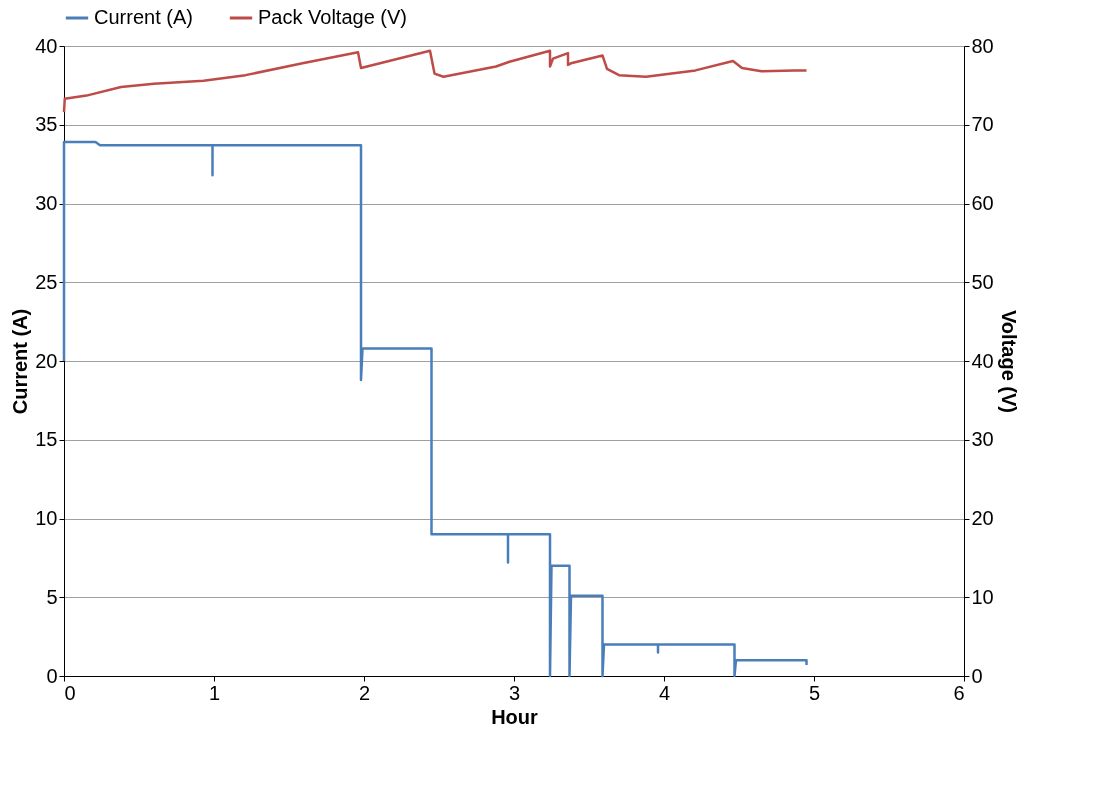 The height and width of the screenshot is (795, 1113). Describe the element at coordinates (664, 692) in the screenshot. I see `x-tick-label: 4` at that location.